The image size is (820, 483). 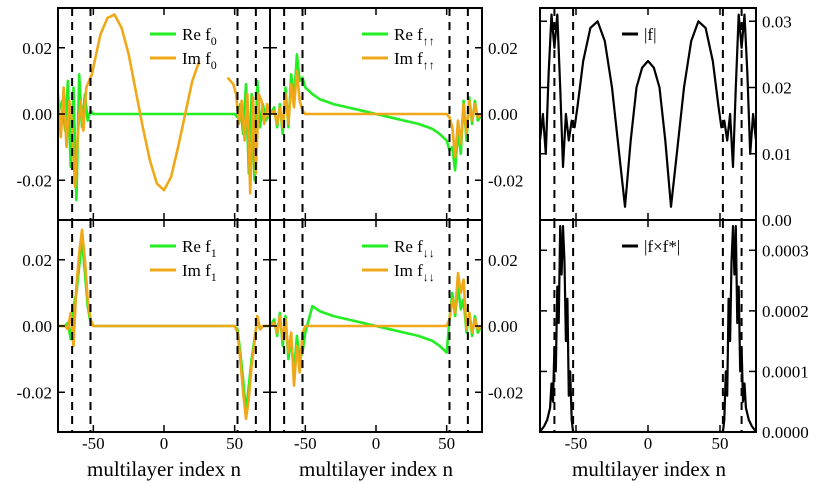 I want to click on y-tick-label: 0.01, so click(x=777, y=154).